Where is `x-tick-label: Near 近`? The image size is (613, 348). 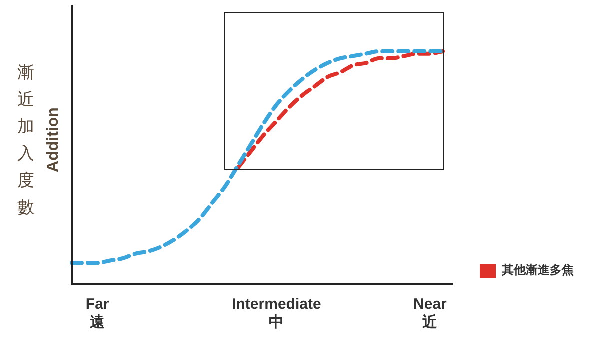
x-tick-label: Near 近 is located at coordinates (431, 314).